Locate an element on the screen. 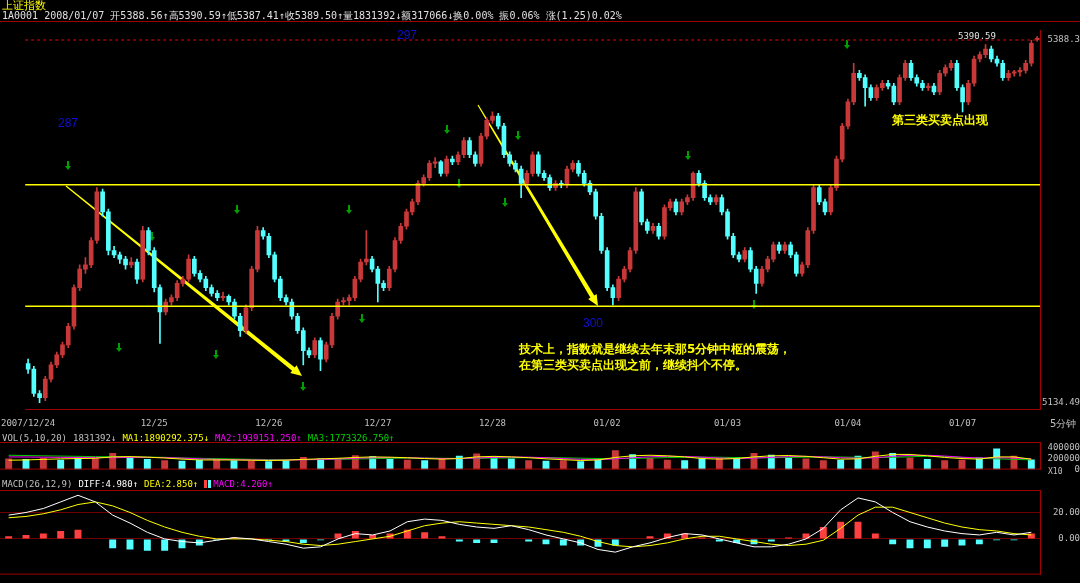 Image resolution: width=1080 pixels, height=583 pixels. x-tick-label: 2007/12/24 is located at coordinates (28, 422).